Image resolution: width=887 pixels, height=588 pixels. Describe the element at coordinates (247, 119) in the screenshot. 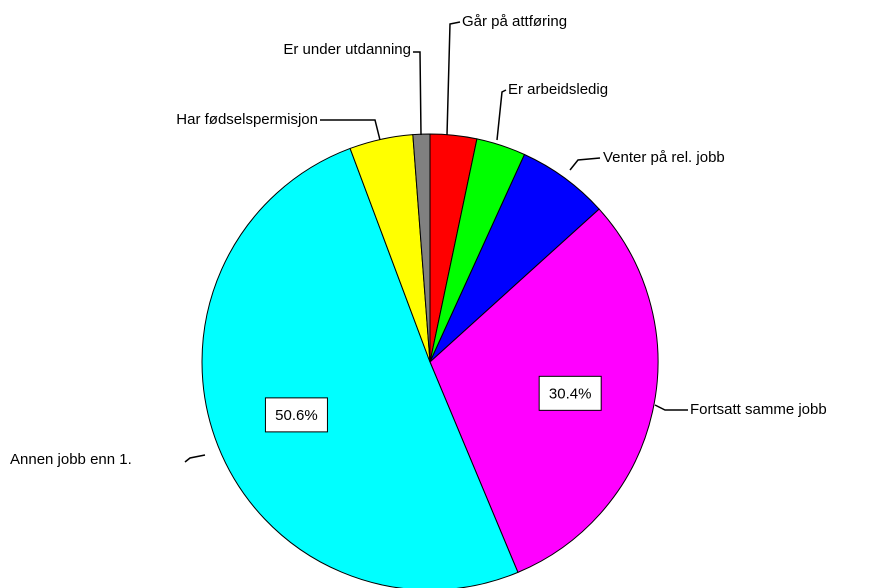

I see `slice-label: Har fødselspermisjon` at that location.